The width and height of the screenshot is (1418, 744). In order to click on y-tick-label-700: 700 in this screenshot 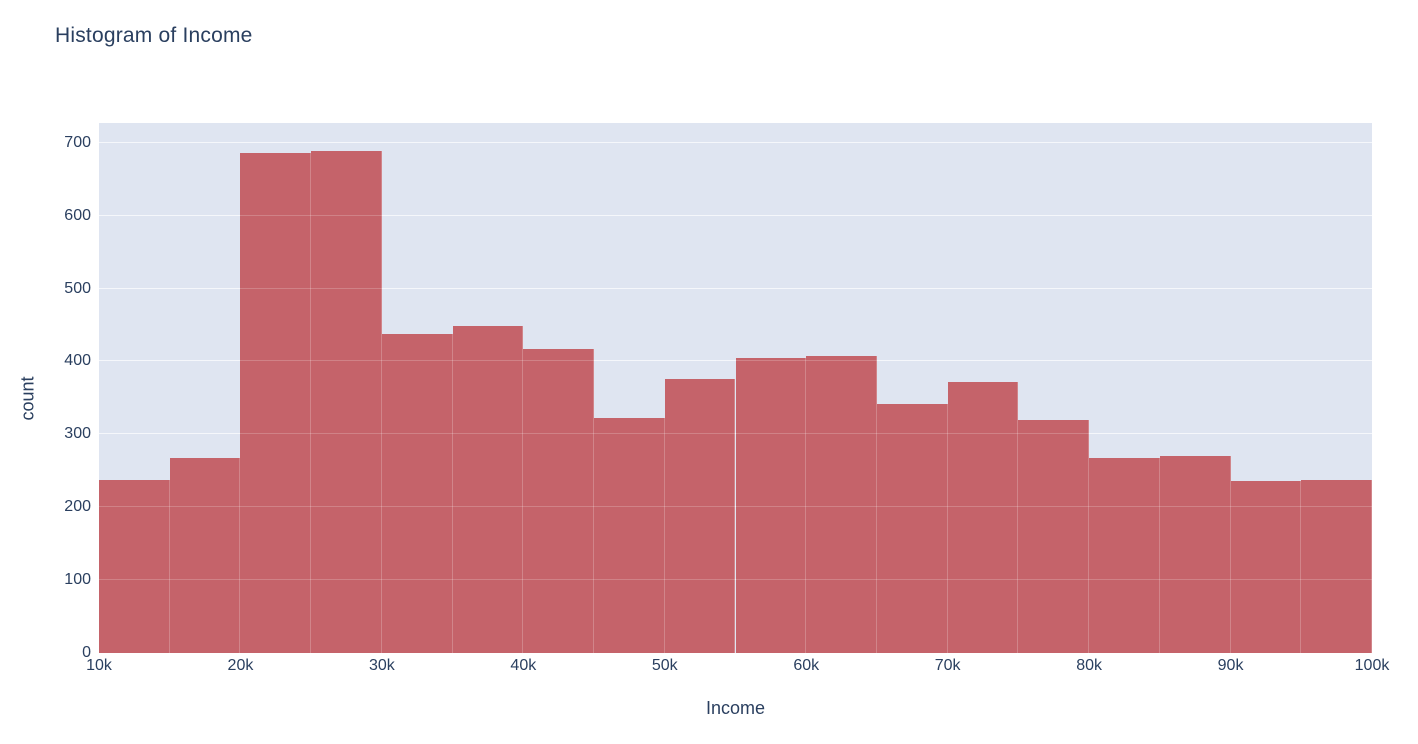, I will do `click(77, 142)`.